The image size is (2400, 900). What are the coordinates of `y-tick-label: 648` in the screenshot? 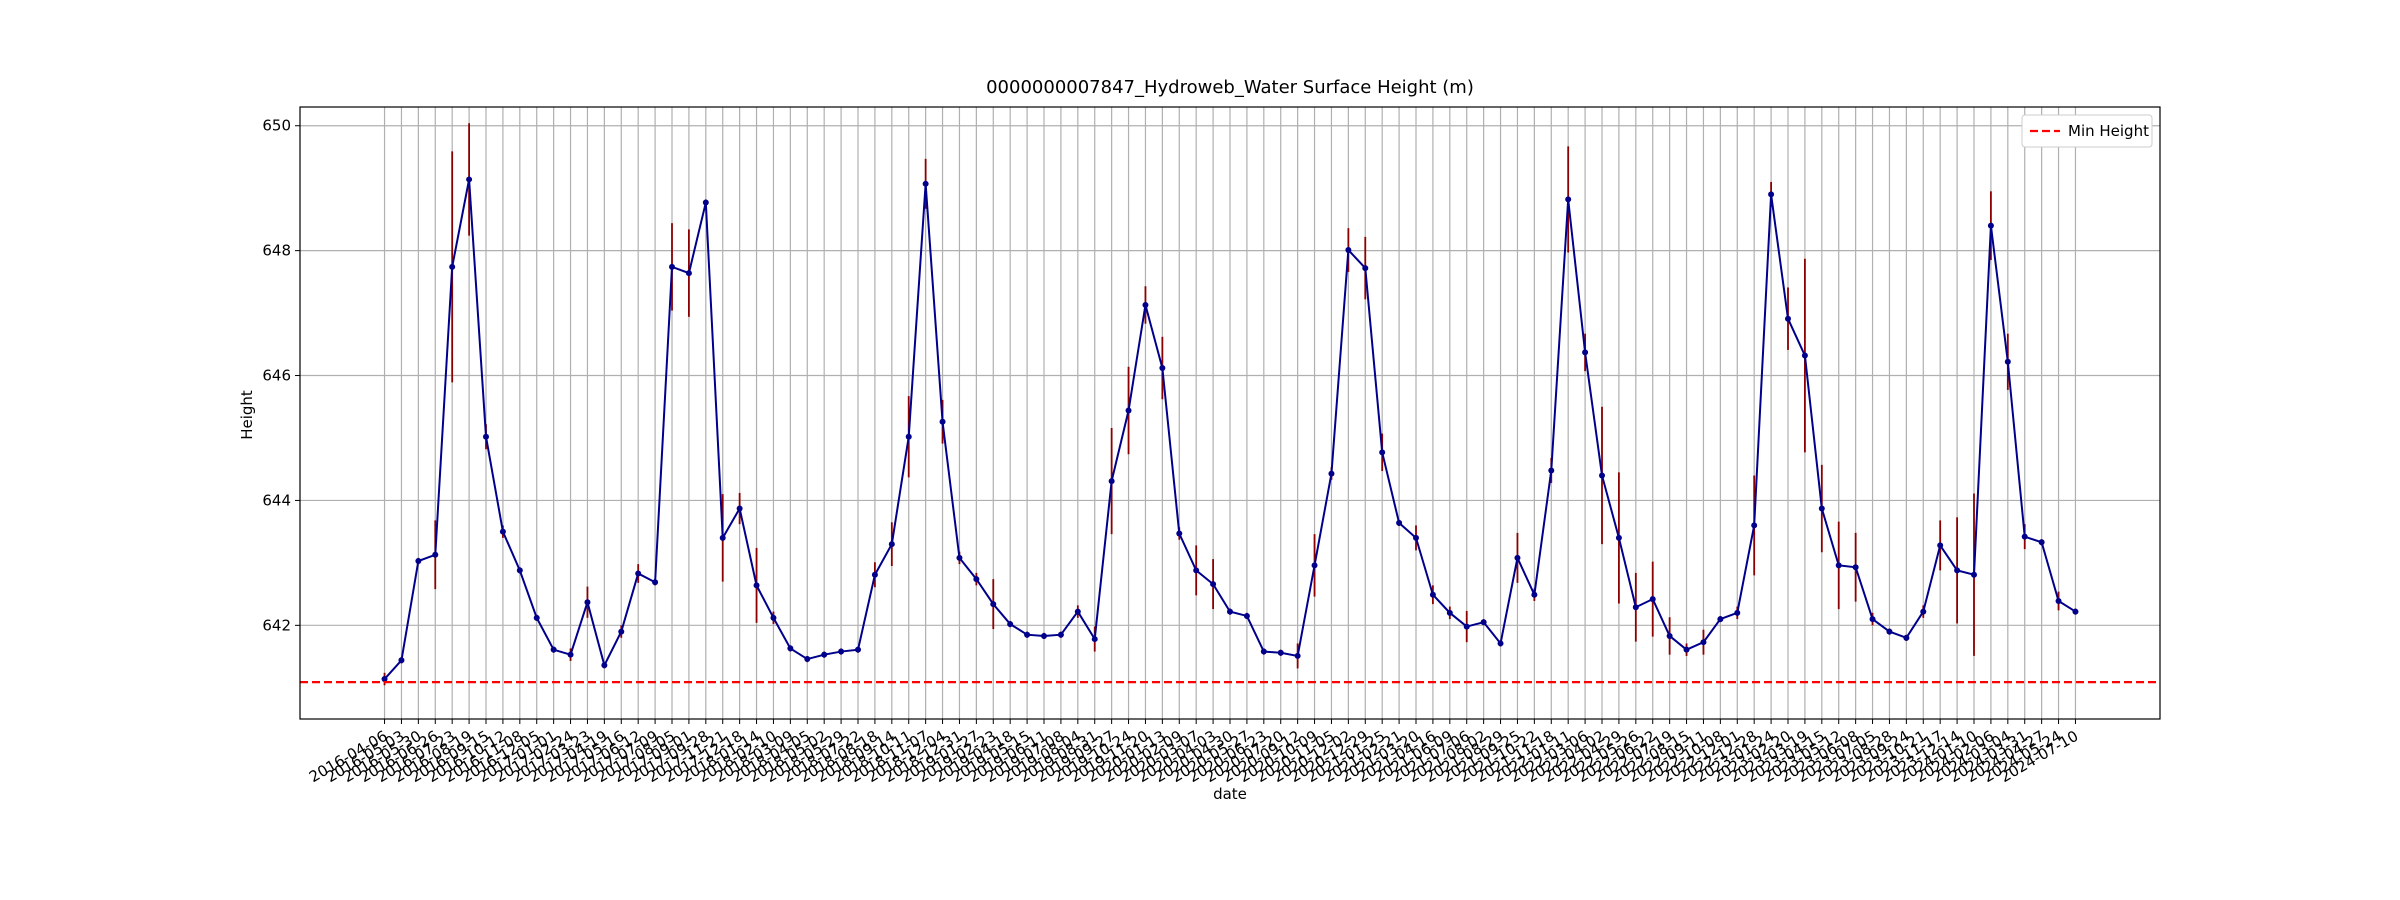 It's located at (276, 251).